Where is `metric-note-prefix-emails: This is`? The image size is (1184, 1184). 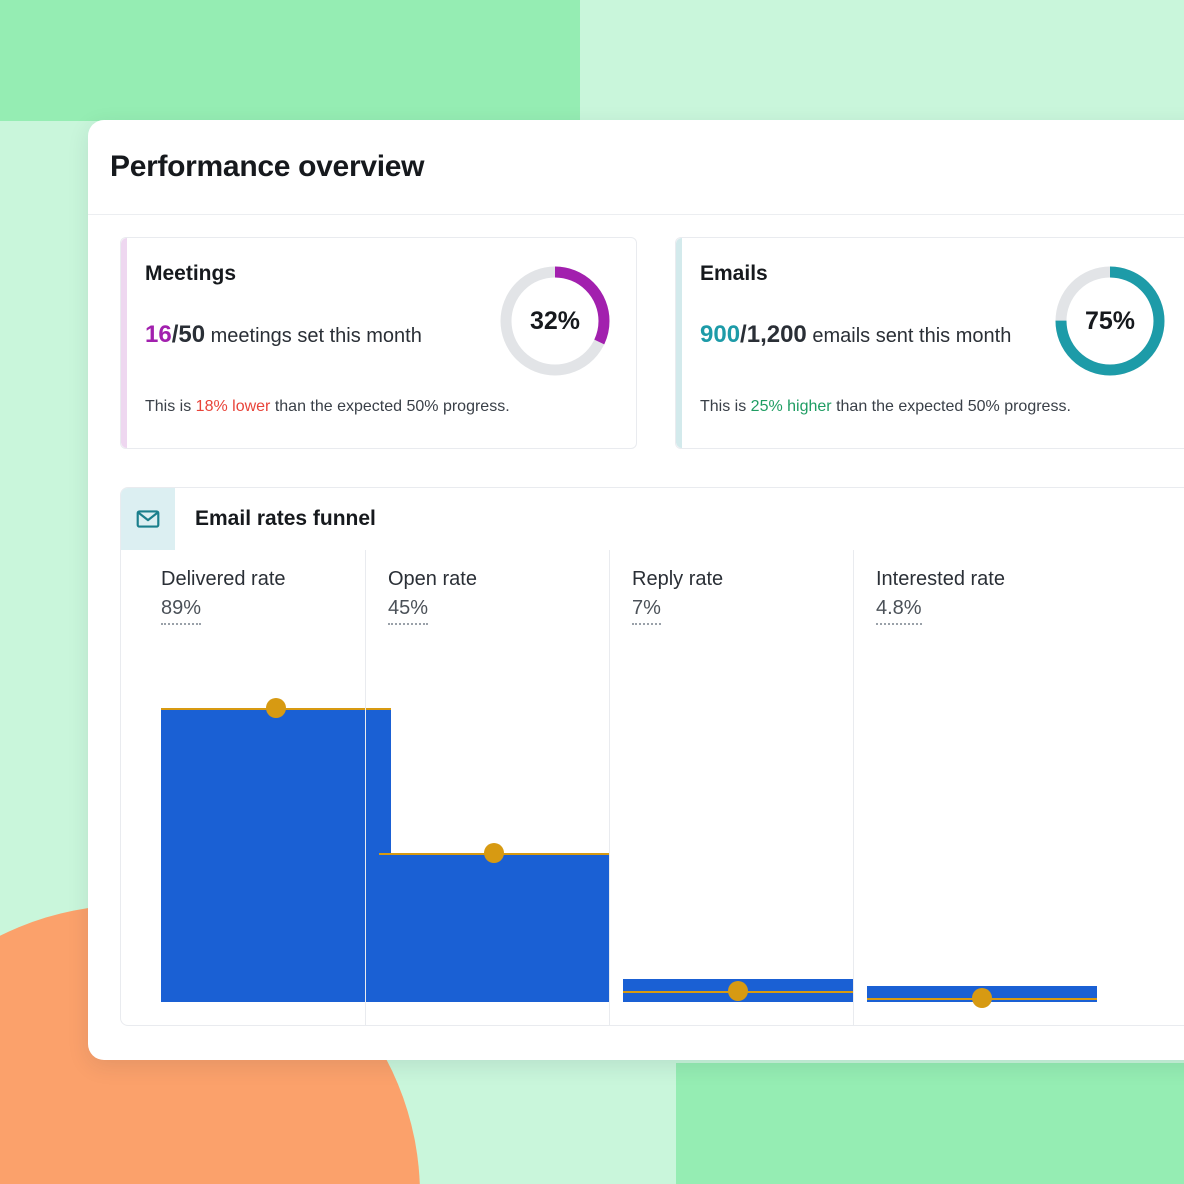
metric-note-prefix-emails: This is is located at coordinates (725, 406).